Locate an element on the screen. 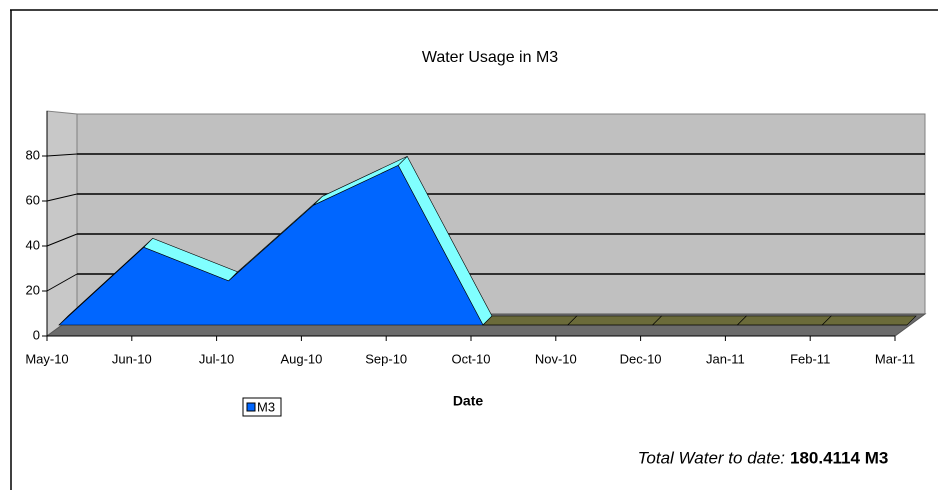 The image size is (938, 490). x-tick-label: Mar-11 is located at coordinates (895, 358).